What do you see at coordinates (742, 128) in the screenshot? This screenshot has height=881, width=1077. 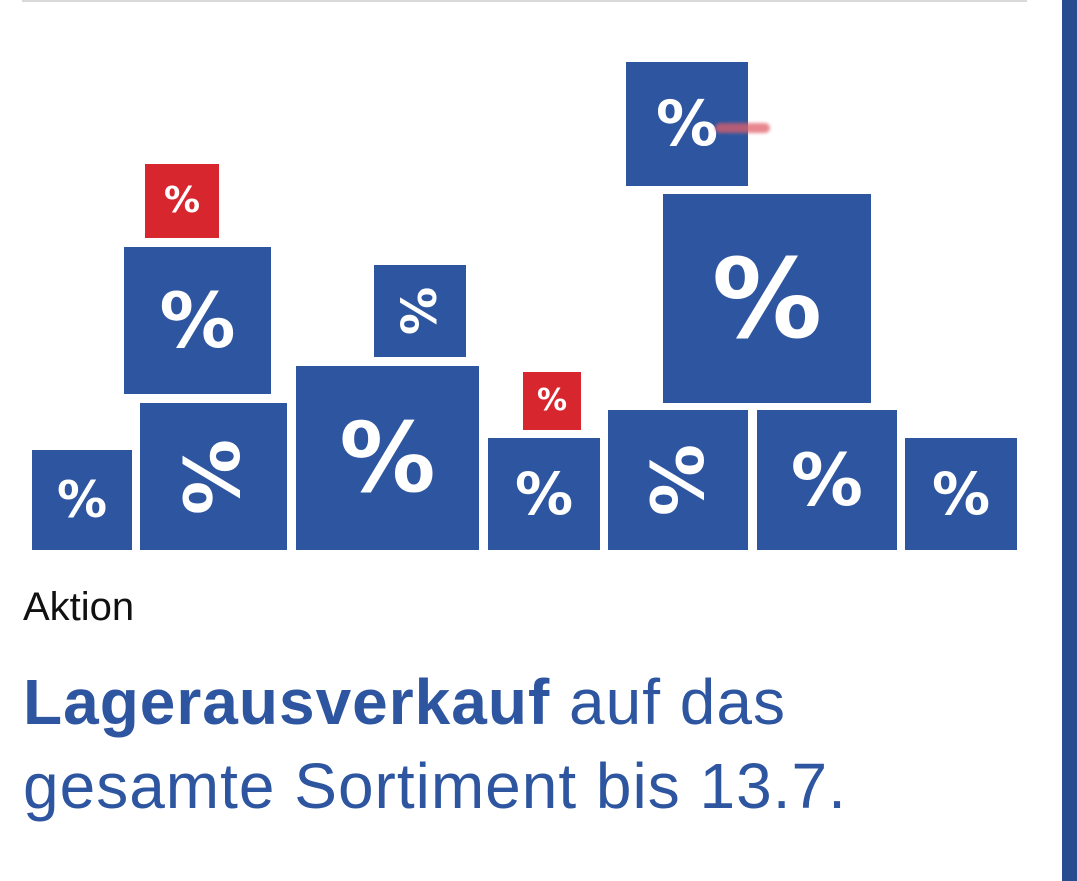 I see `red-smudge` at bounding box center [742, 128].